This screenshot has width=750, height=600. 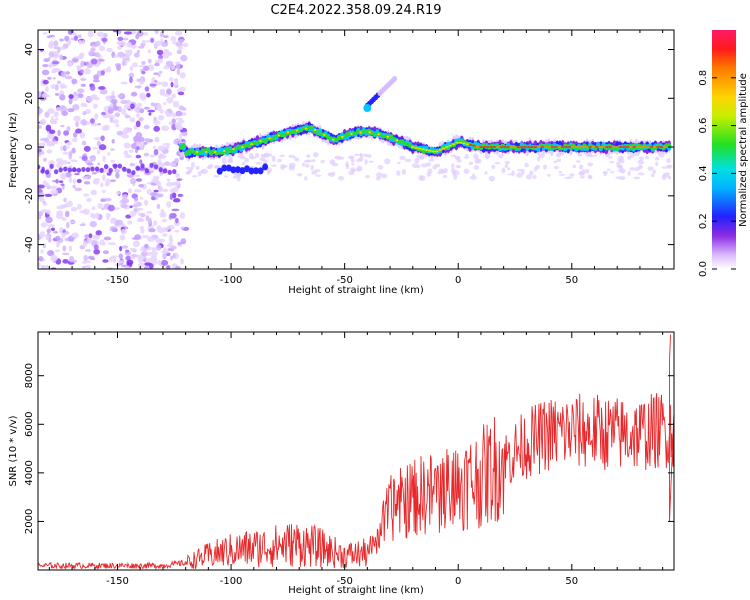 I want to click on snr-y-tick-label: 8000, so click(x=29, y=375).